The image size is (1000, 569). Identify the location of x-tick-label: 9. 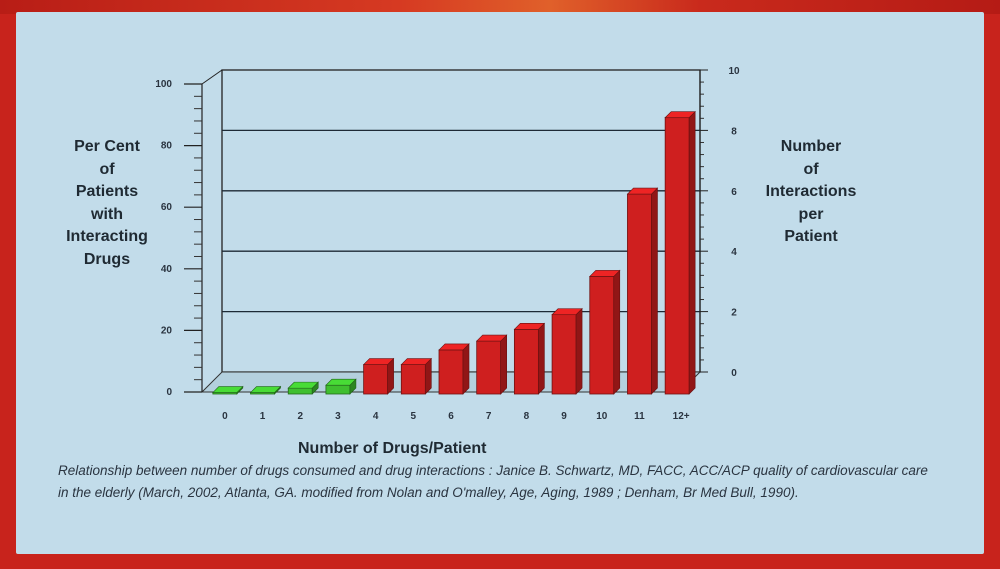
(564, 416).